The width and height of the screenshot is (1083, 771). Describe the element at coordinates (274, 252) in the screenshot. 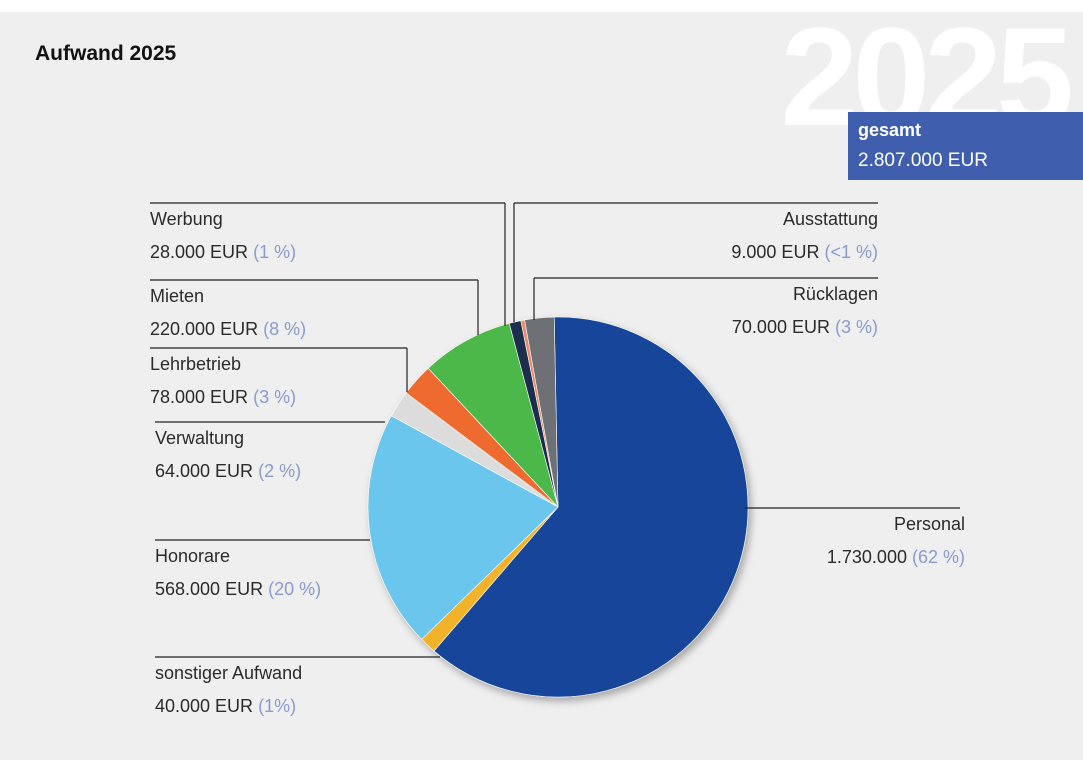

I see `share: (1 %)` at that location.